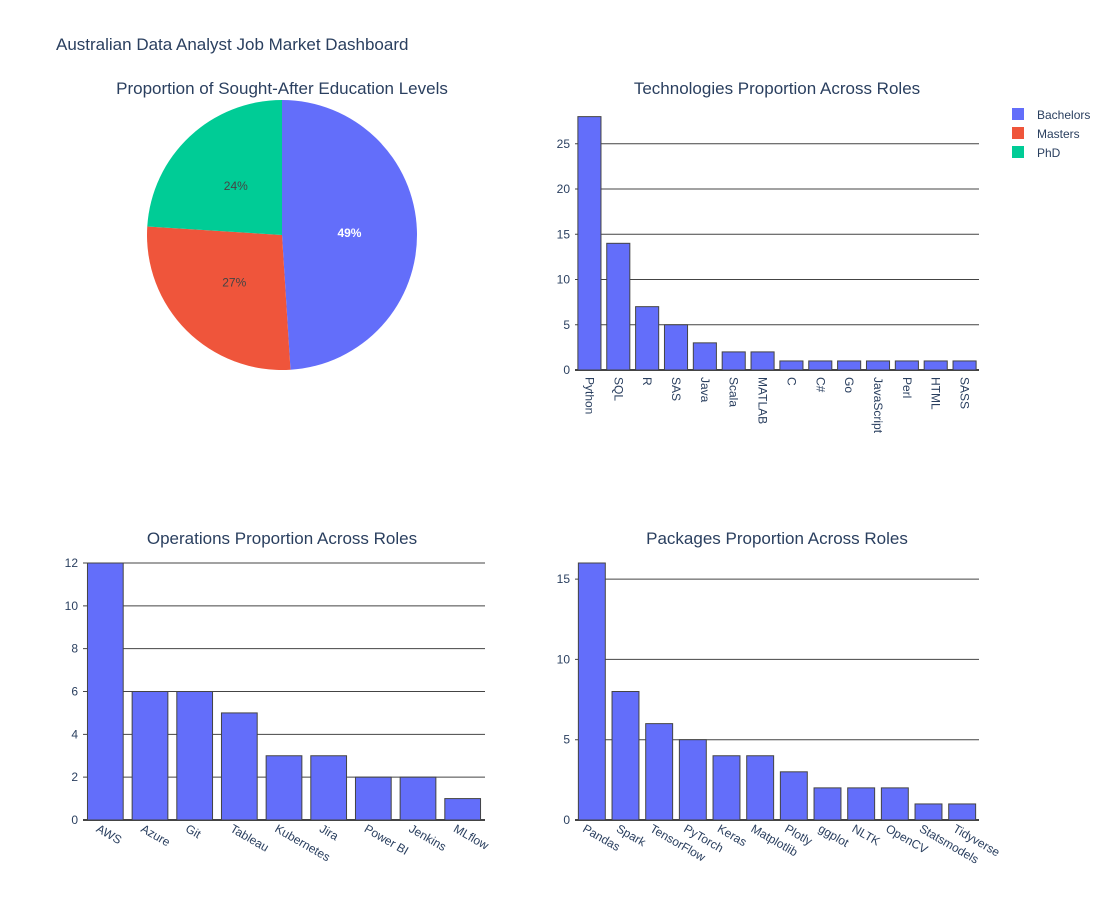 The height and width of the screenshot is (900, 1112). What do you see at coordinates (193, 831) in the screenshot?
I see `operations-x-tick-label: Git` at bounding box center [193, 831].